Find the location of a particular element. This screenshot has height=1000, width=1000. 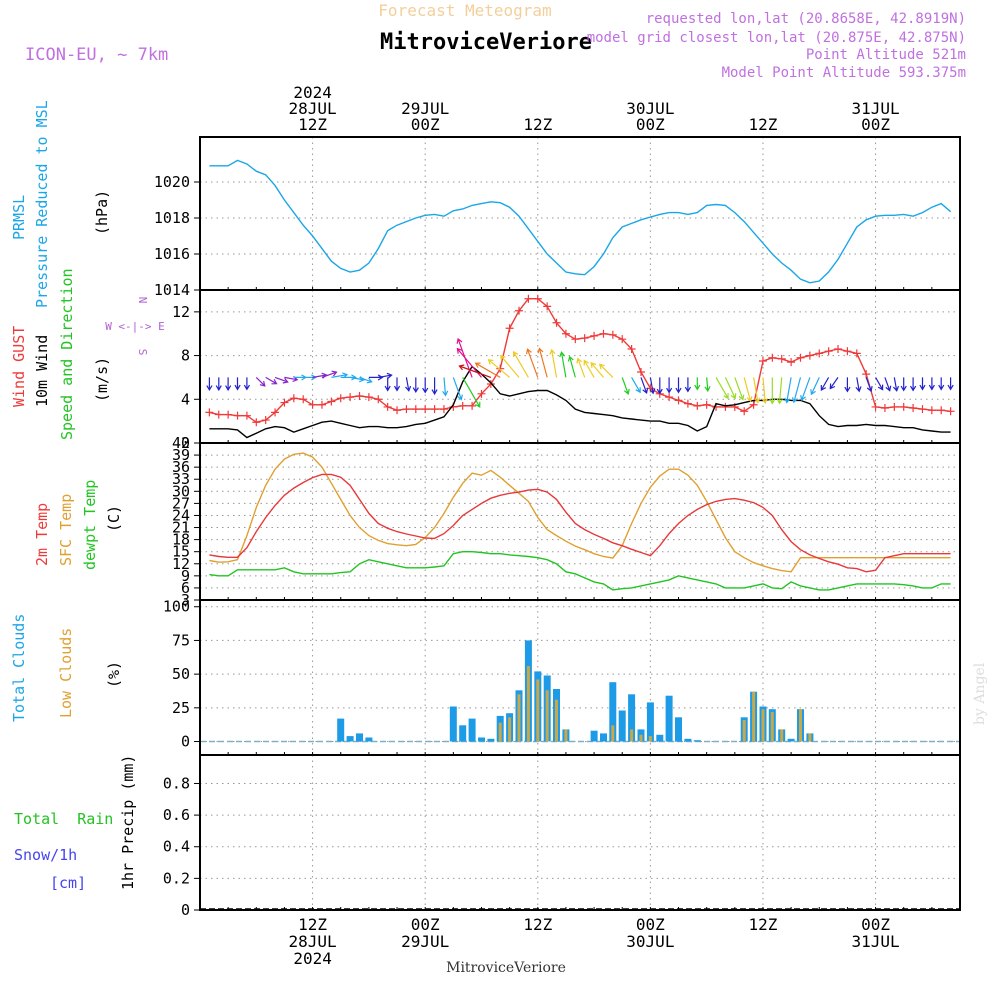

compass-s: S is located at coordinates (142, 352).